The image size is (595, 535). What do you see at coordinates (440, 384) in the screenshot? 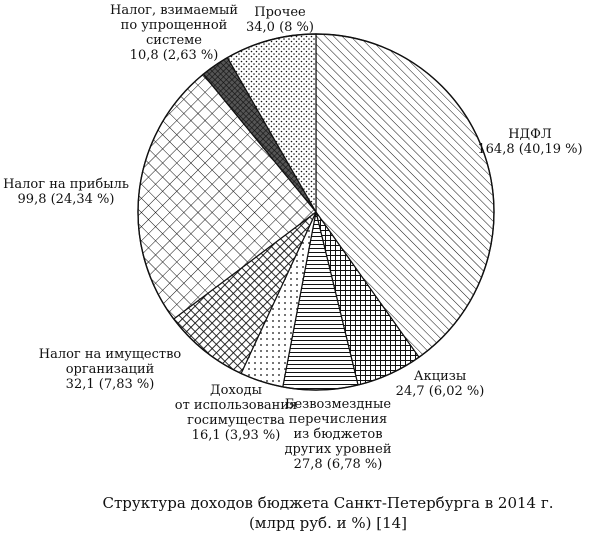
I see `slice-label-2: Акцизы 24,7 (6,02 %)` at bounding box center [440, 384].